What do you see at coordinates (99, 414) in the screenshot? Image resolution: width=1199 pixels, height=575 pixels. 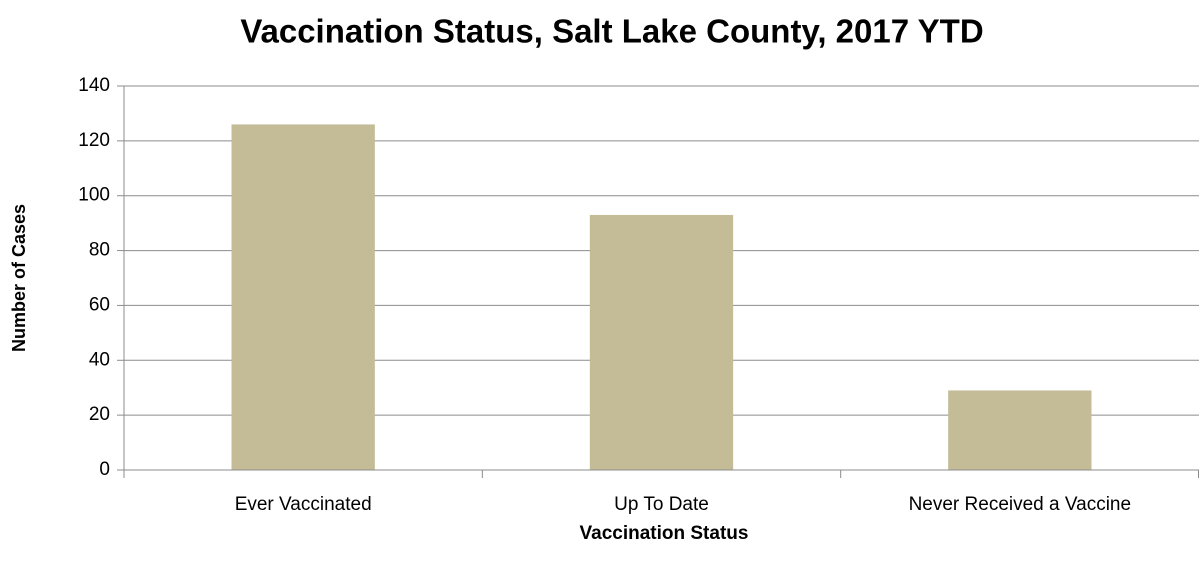 I see `y-tick-label: 20` at bounding box center [99, 414].